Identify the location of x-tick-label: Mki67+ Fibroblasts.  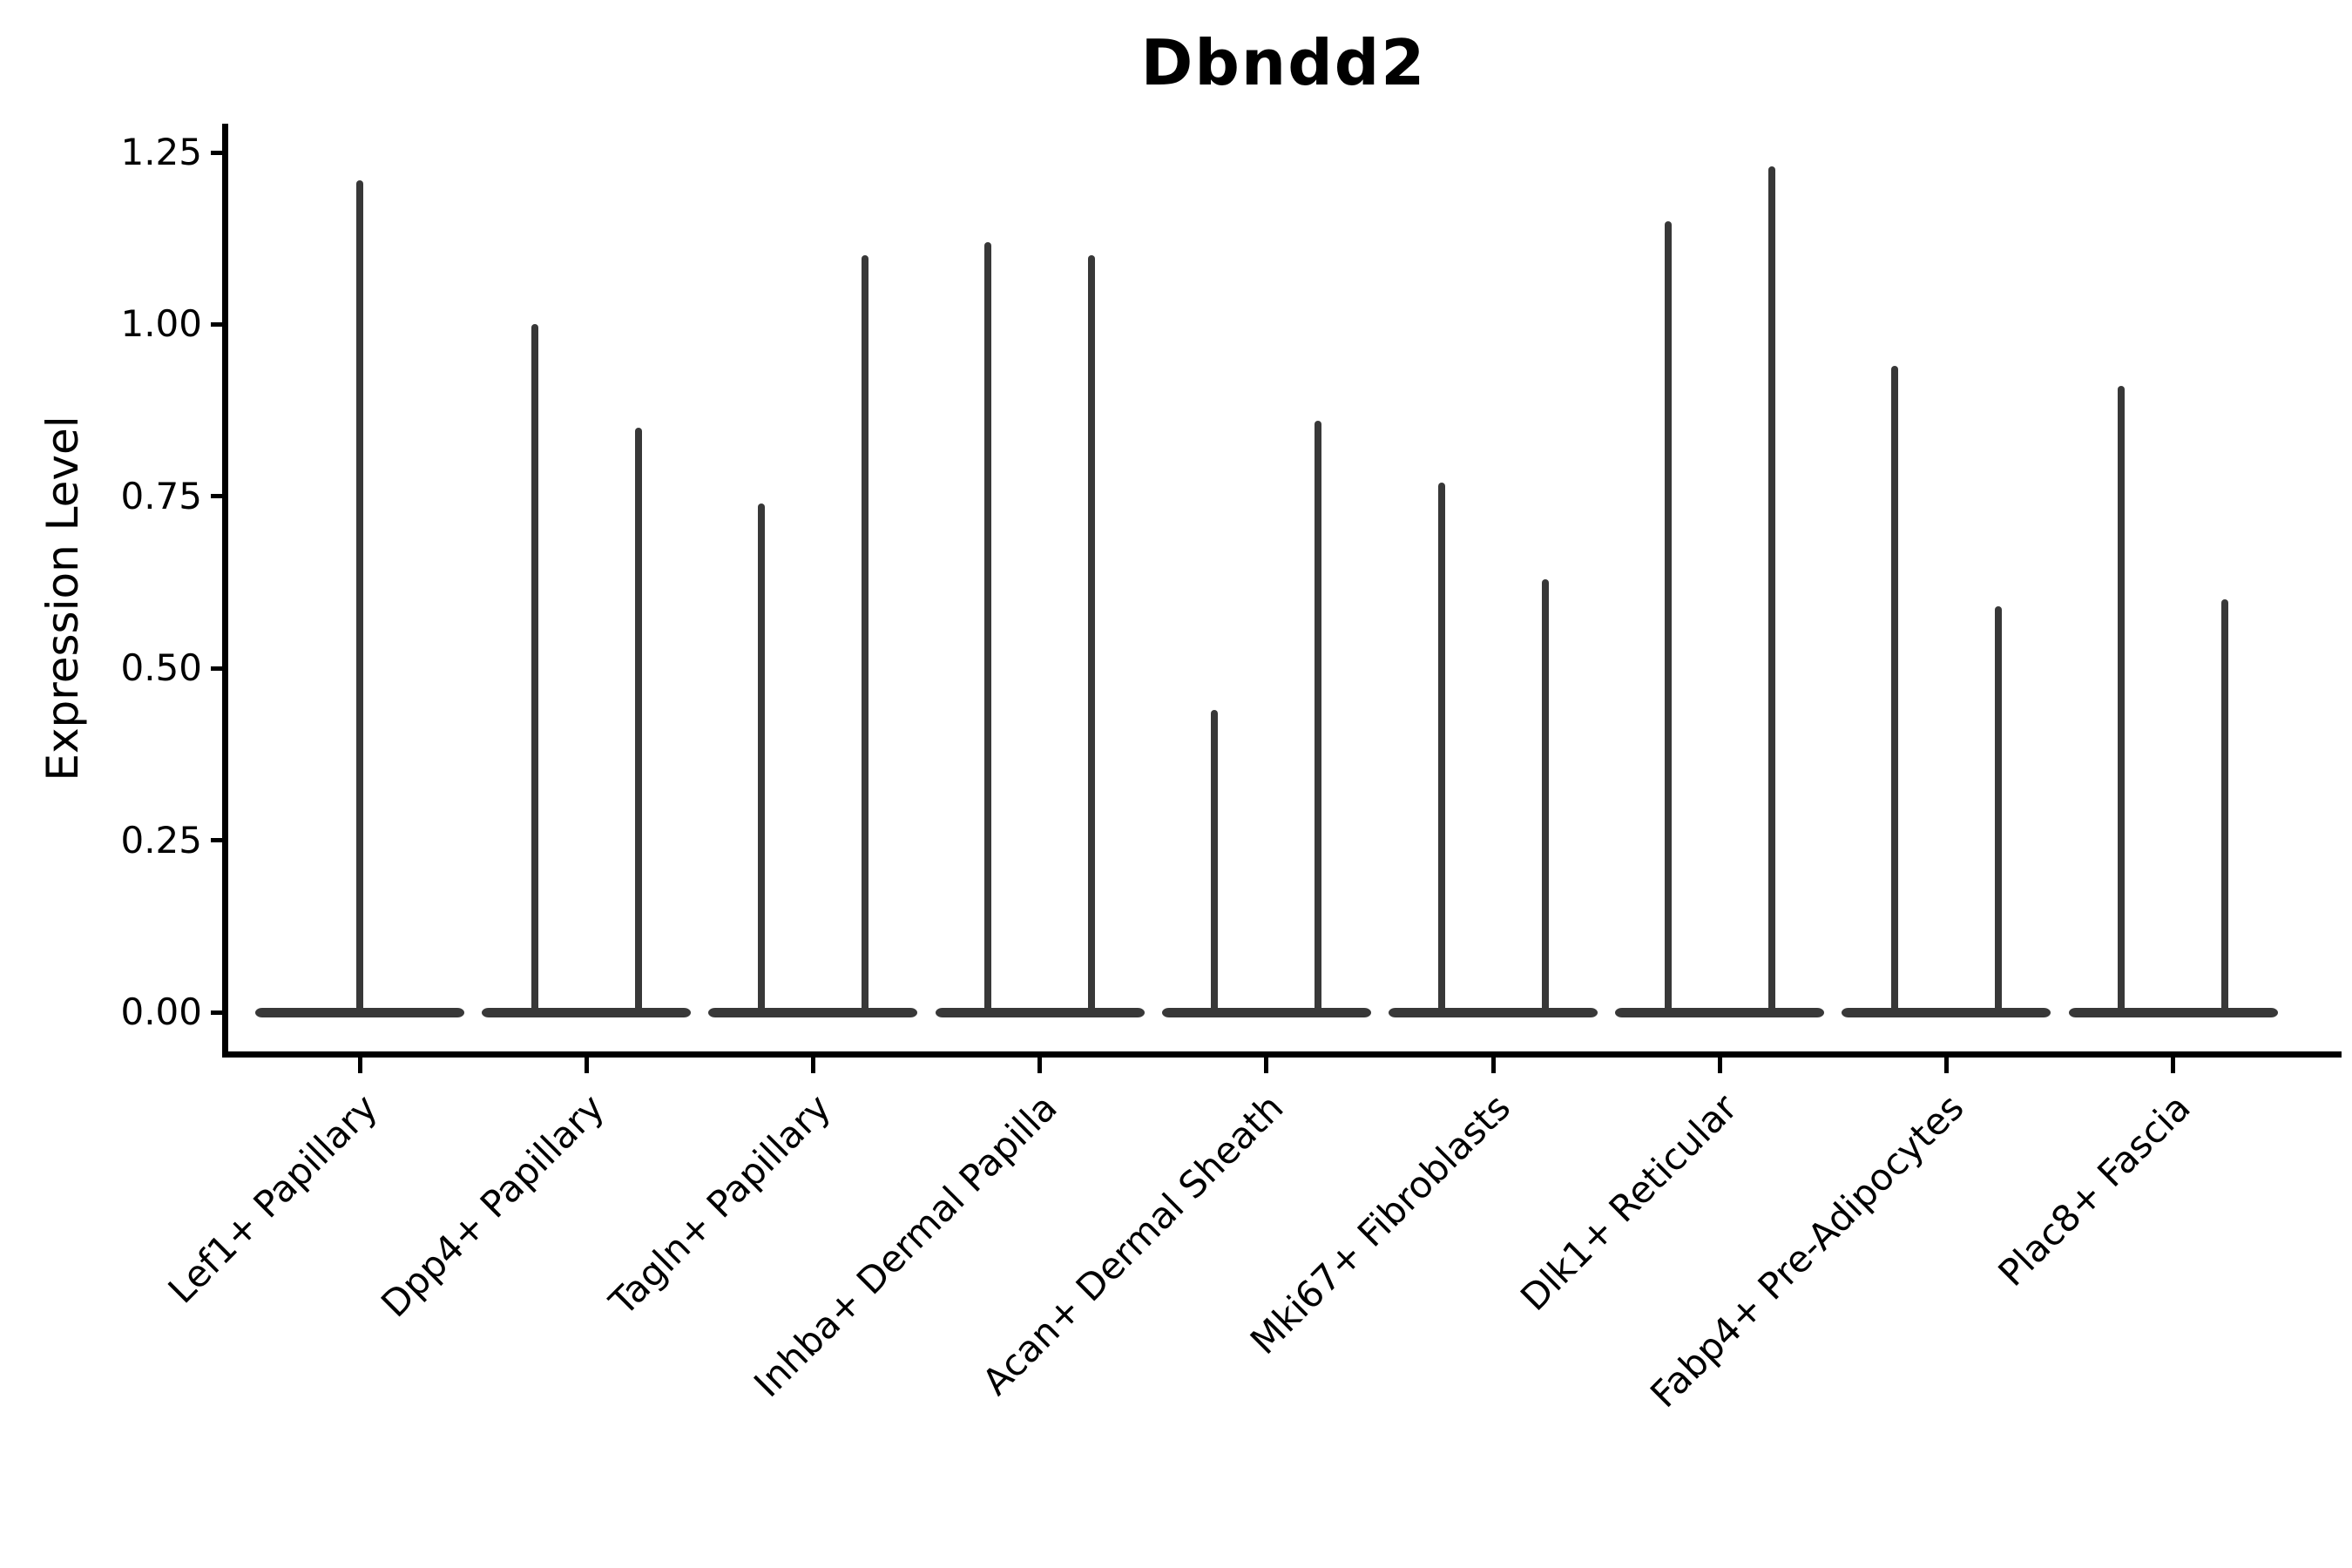
(1380, 1224).